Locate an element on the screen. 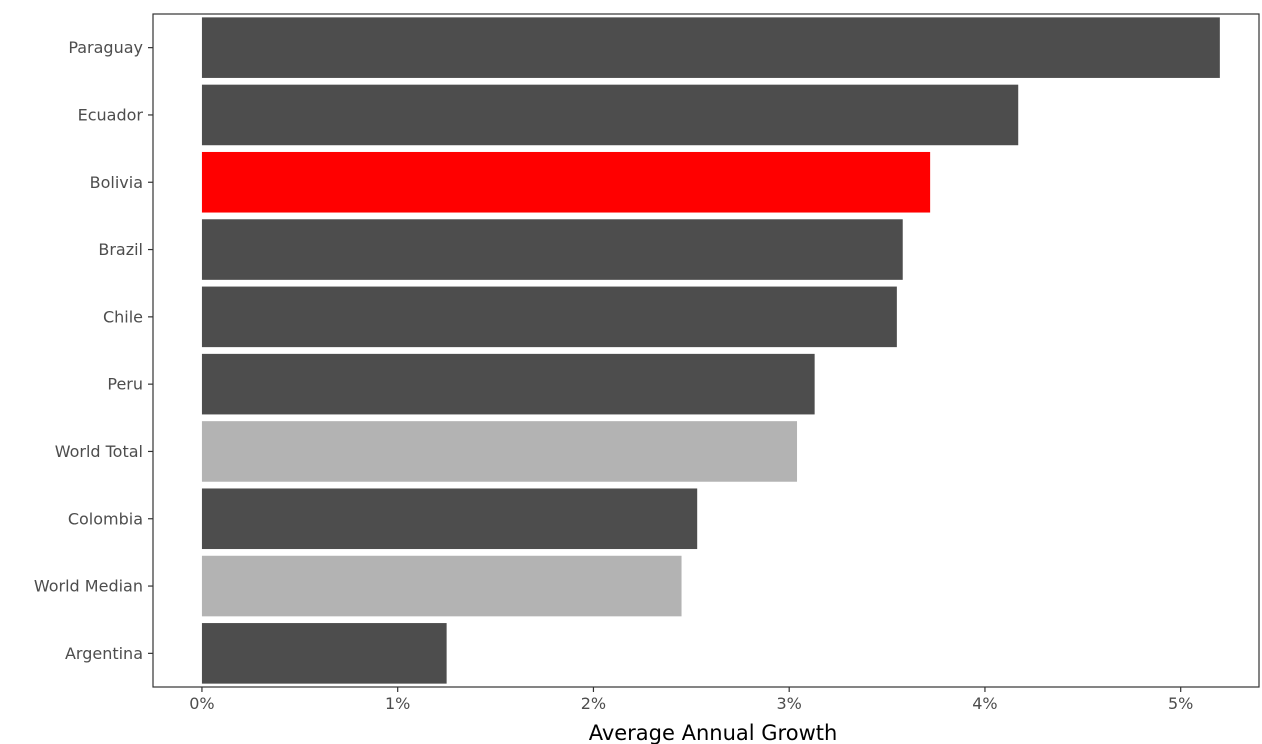 This screenshot has width=1262, height=744. x-tick-label: 2% is located at coordinates (593, 703).